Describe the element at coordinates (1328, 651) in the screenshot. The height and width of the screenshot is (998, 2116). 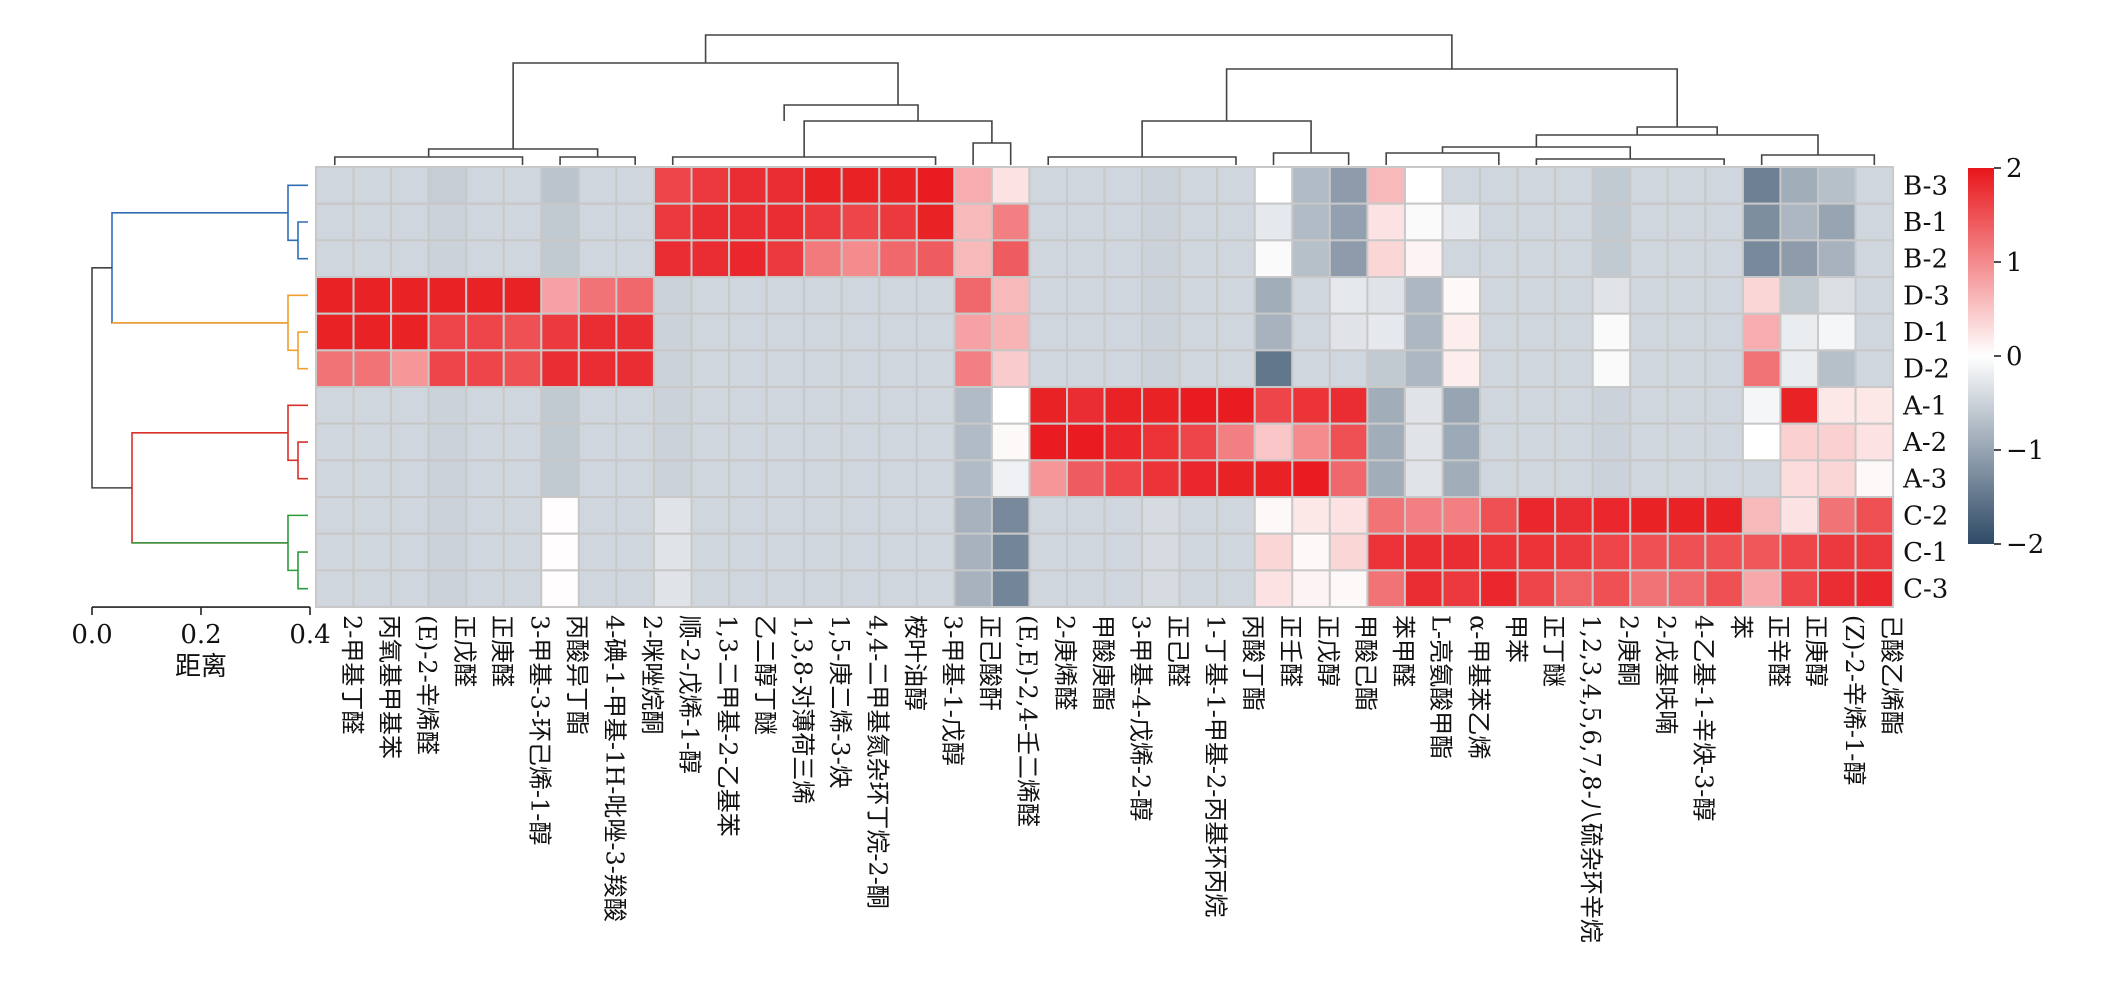
I see `column-label: 正戊醇` at that location.